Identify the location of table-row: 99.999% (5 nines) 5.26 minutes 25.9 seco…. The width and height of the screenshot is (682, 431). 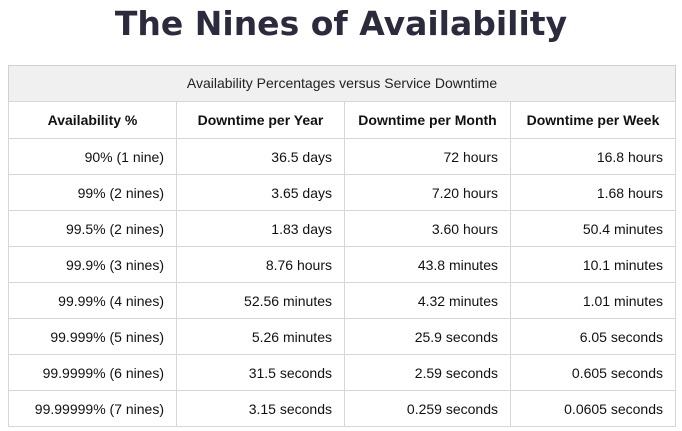
(342, 336).